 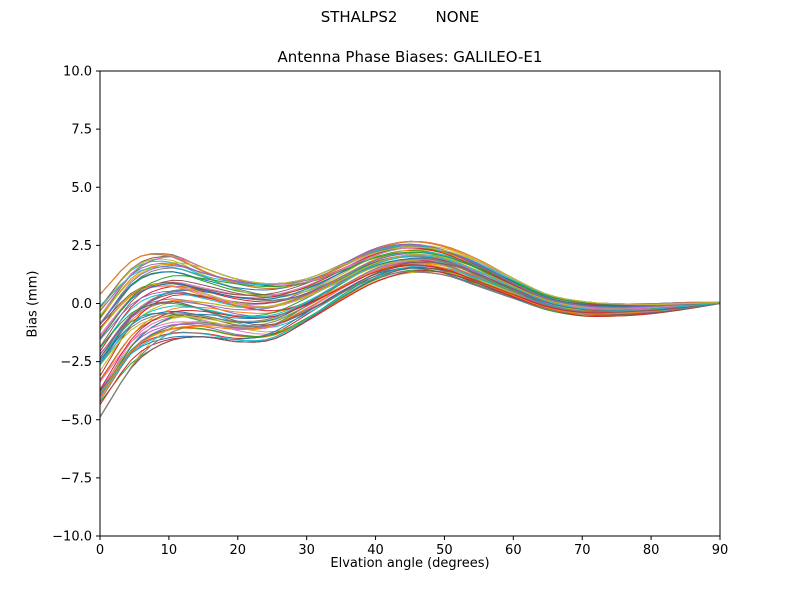 I want to click on figure-suptitle: STHALPS2 NONE, so click(x=400, y=17).